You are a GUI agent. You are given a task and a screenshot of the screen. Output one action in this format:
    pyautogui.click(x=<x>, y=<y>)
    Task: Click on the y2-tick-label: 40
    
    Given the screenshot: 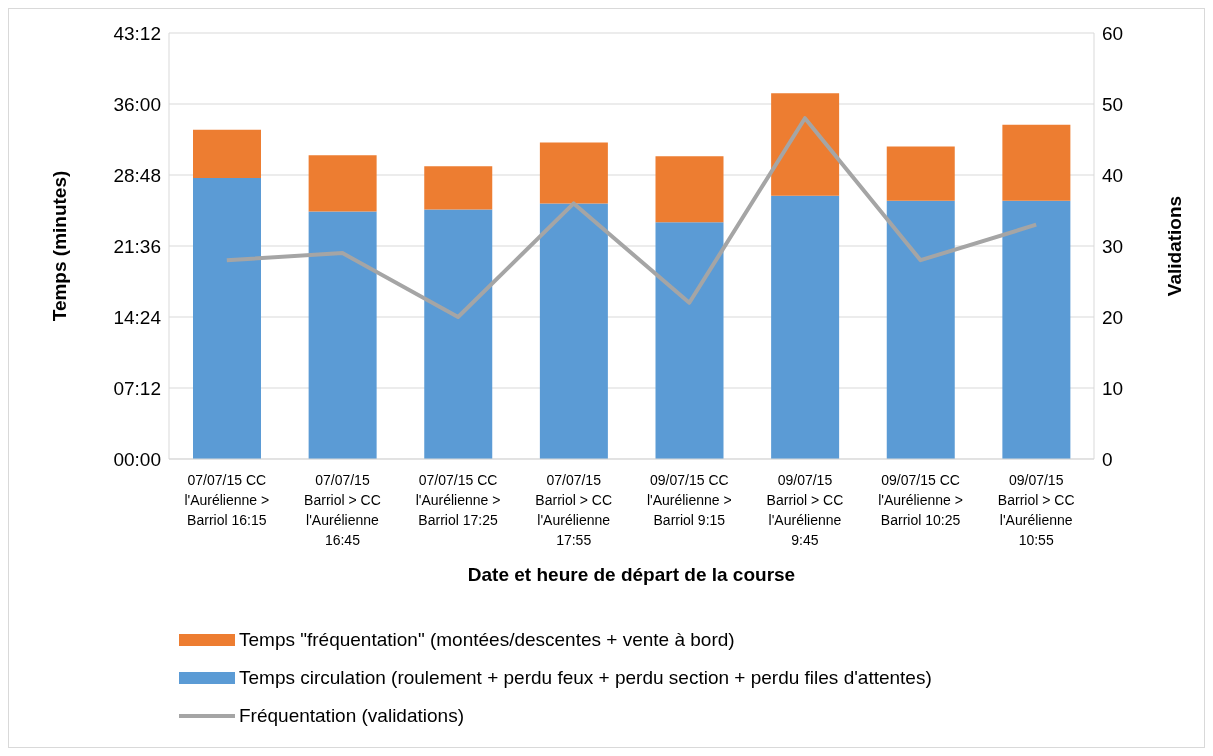 What is the action you would take?
    pyautogui.click(x=1113, y=175)
    